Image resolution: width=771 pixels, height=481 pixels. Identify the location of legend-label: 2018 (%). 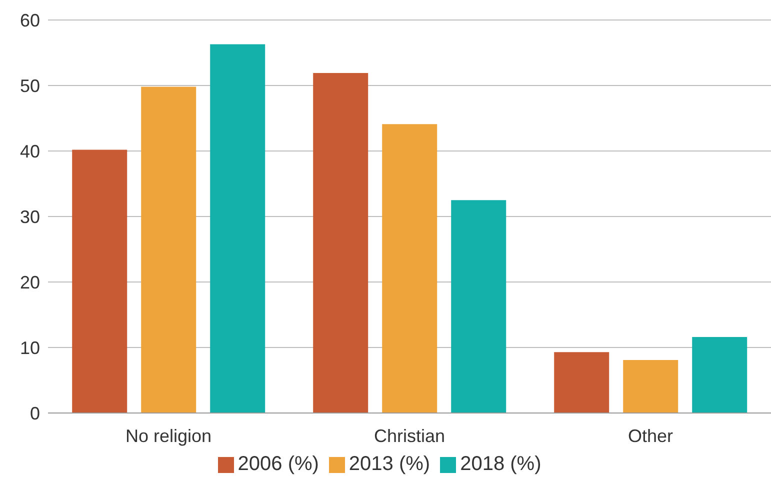
(501, 464).